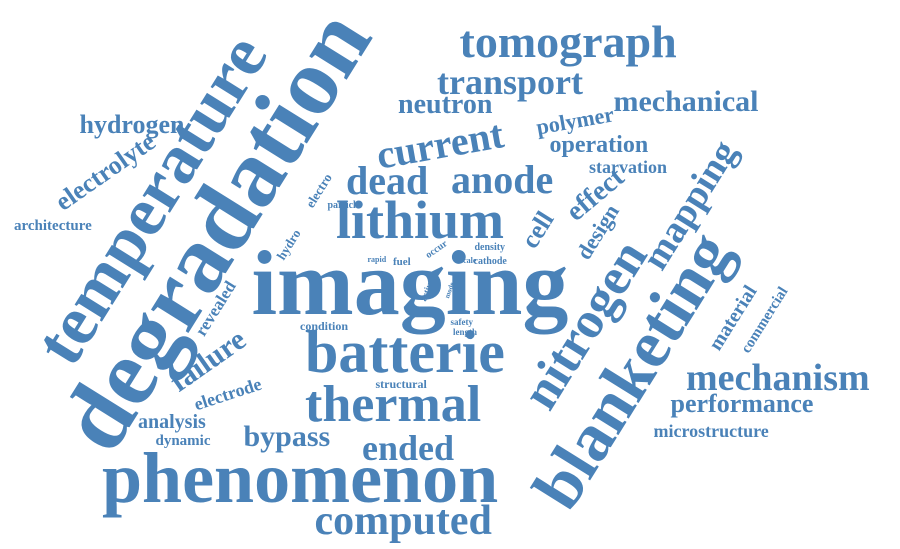 The width and height of the screenshot is (900, 549). What do you see at coordinates (132, 124) in the screenshot?
I see `word-hydrogen: hydrogen` at bounding box center [132, 124].